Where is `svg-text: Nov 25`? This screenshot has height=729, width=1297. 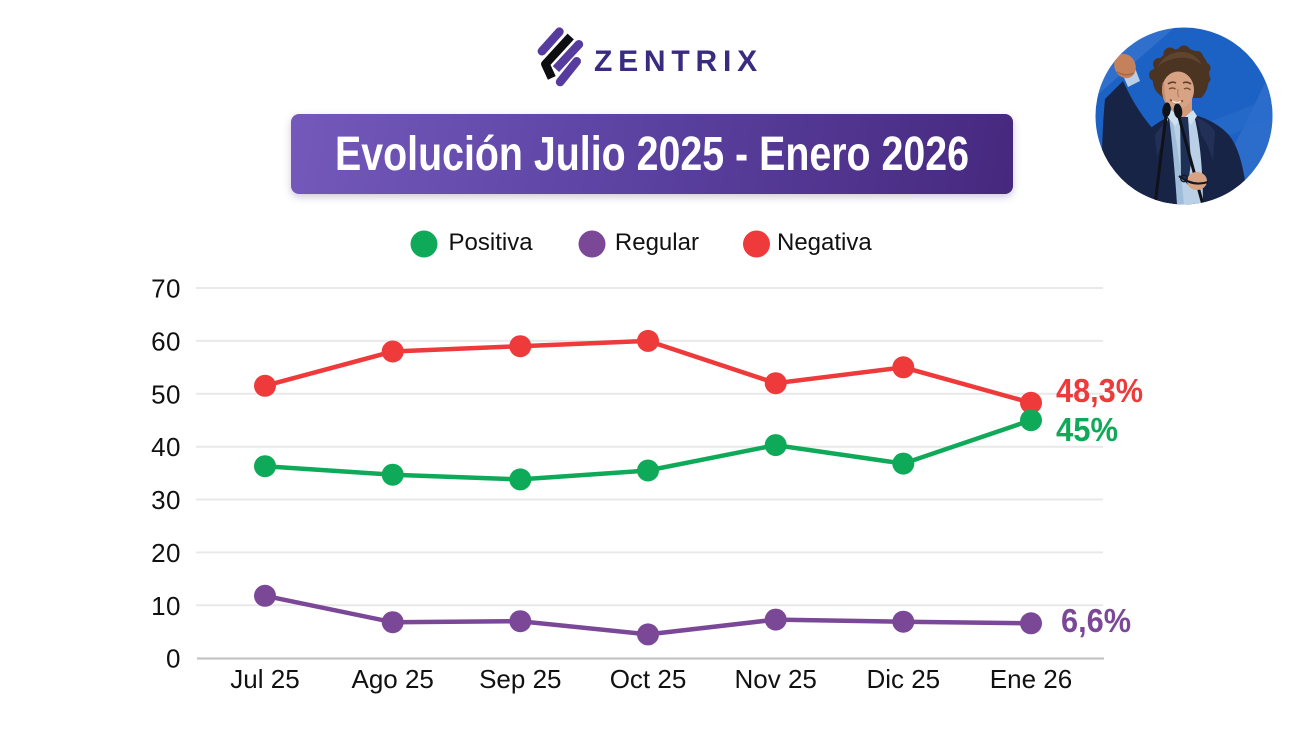
svg-text: Nov 25 is located at coordinates (776, 679).